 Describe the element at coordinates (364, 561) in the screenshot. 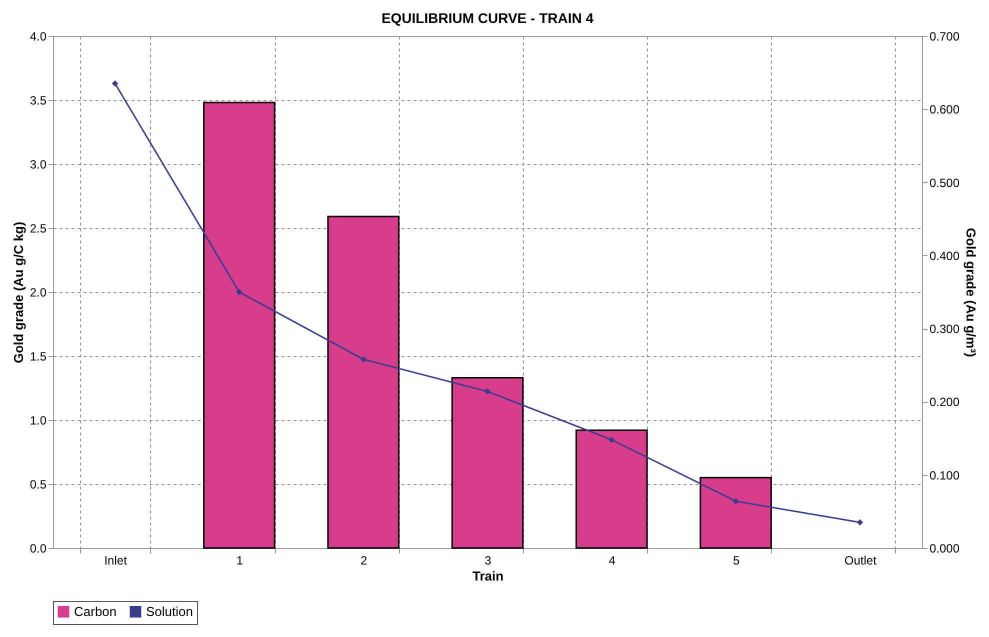

I see `x-tick-label: 2` at that location.